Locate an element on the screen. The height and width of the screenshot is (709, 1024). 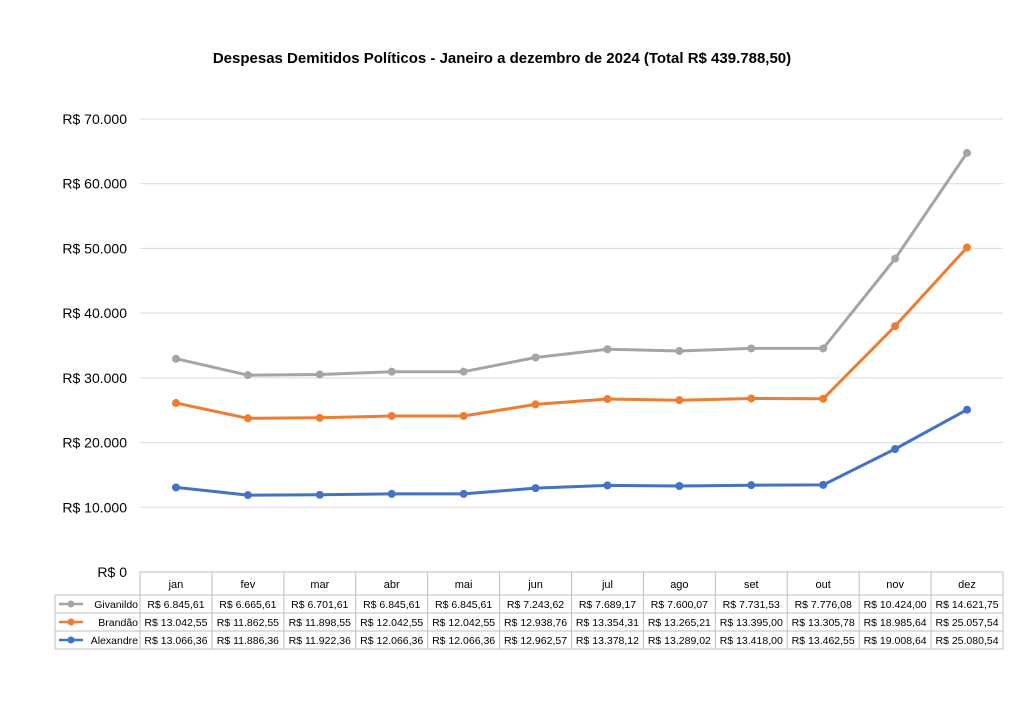
category-label: ago is located at coordinates (679, 585).